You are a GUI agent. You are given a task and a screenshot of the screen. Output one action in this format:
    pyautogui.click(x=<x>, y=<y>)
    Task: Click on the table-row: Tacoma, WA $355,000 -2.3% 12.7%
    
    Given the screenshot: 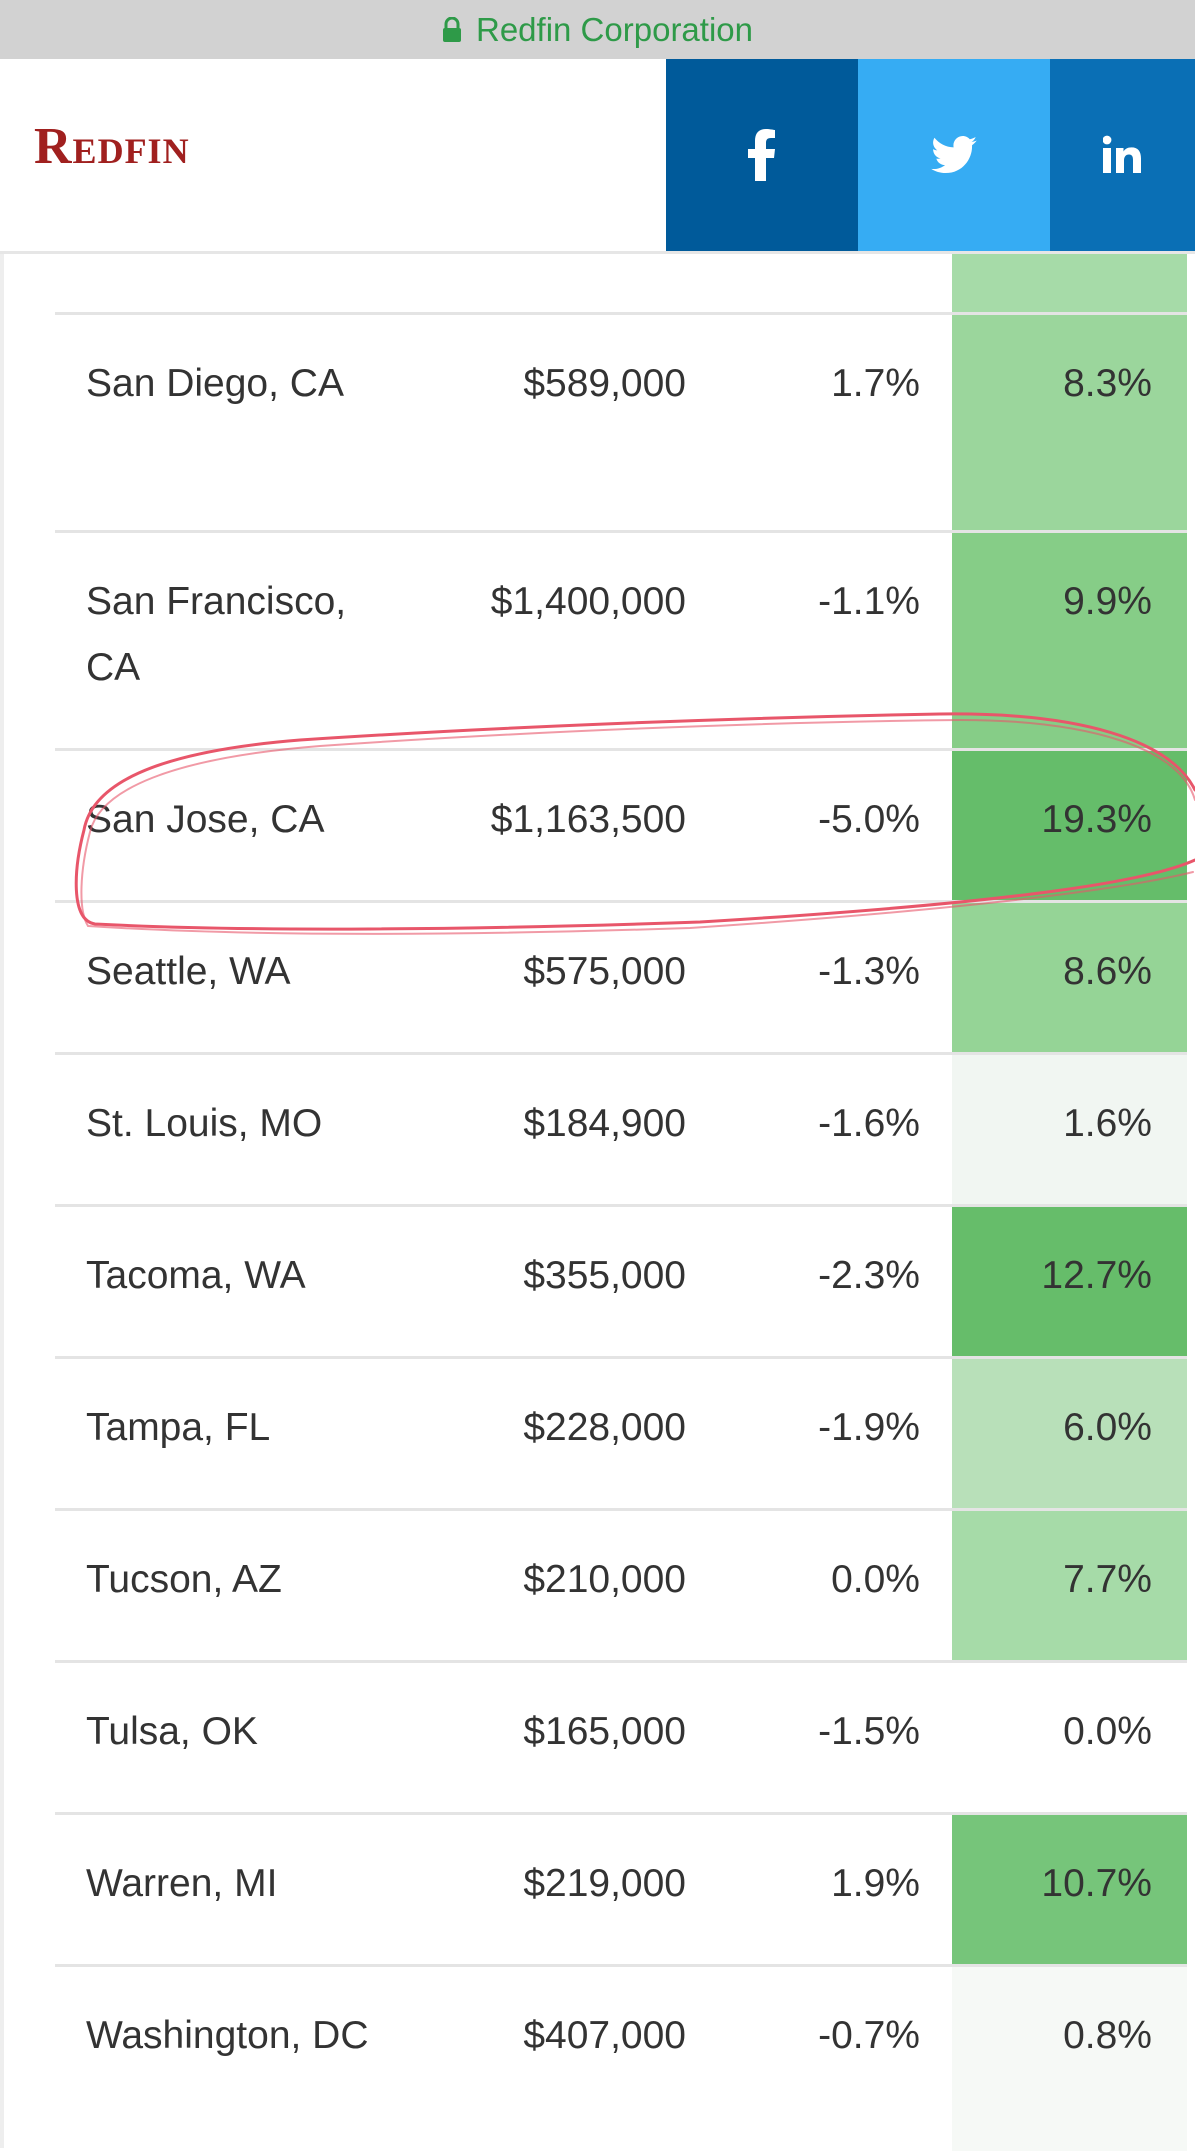 What is the action you would take?
    pyautogui.click(x=621, y=1281)
    